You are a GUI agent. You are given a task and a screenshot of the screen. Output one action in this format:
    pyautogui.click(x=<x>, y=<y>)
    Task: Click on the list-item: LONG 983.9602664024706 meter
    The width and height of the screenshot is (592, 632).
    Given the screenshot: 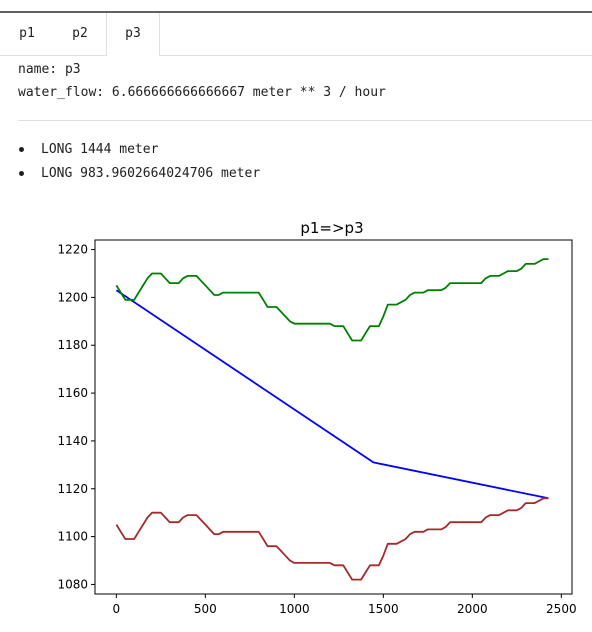 What is the action you would take?
    pyautogui.click(x=151, y=173)
    